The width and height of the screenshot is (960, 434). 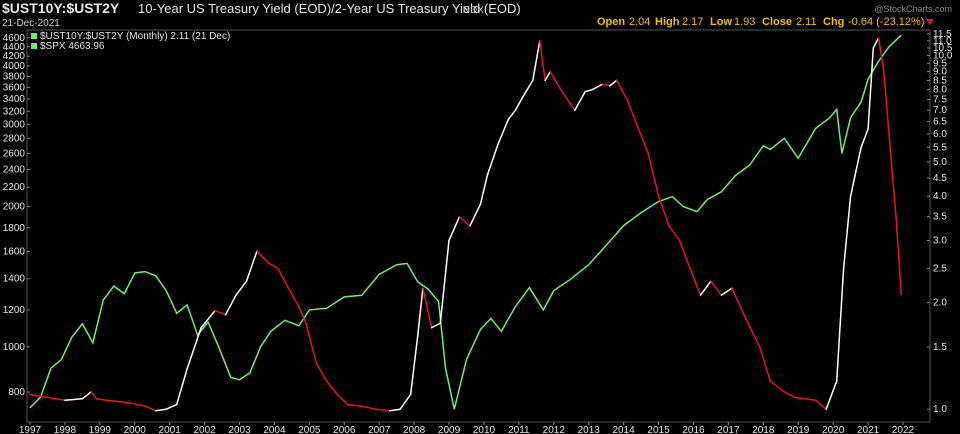 What do you see at coordinates (449, 429) in the screenshot?
I see `x-tick-label: 2009` at bounding box center [449, 429].